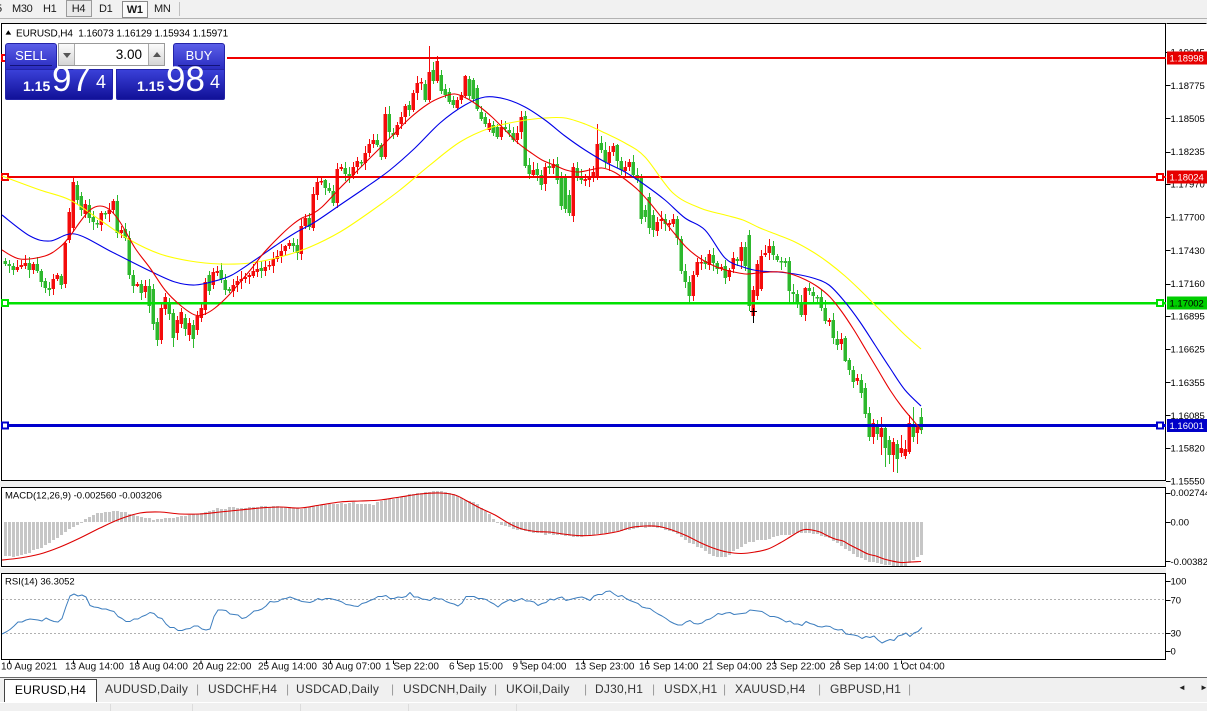 The image size is (1207, 711). Describe the element at coordinates (287, 667) in the screenshot. I see `svg-text: 25 Aug 14:00` at that location.